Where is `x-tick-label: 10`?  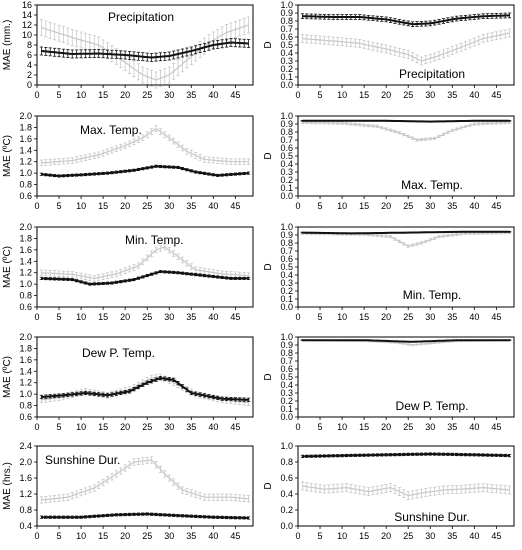 x-tick-label: 10 is located at coordinates (81, 206).